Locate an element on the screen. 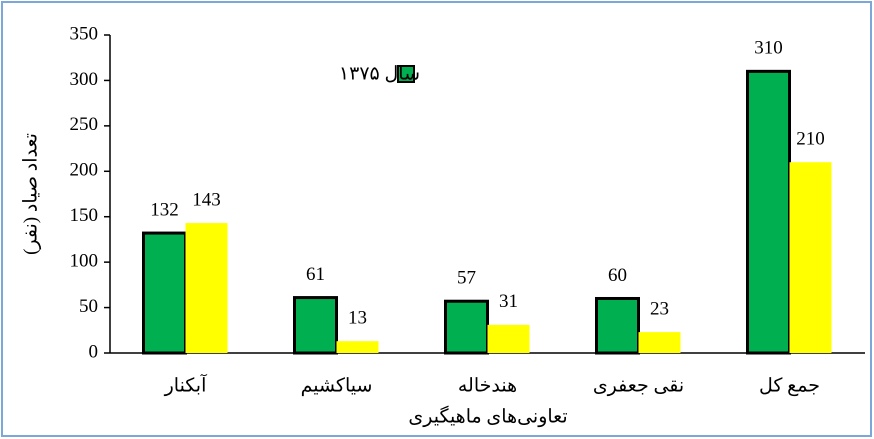 Image resolution: width=874 pixels, height=439 pixels. x-tick-label: نقی جعفری is located at coordinates (638, 385).